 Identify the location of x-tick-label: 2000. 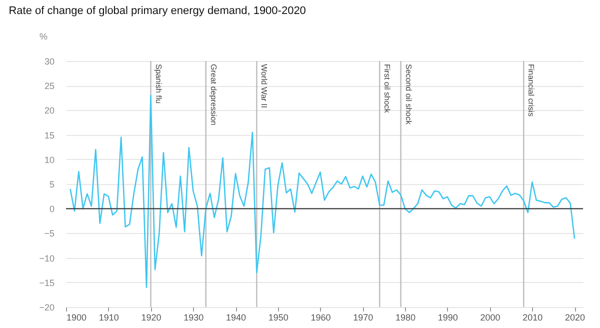
(490, 317).